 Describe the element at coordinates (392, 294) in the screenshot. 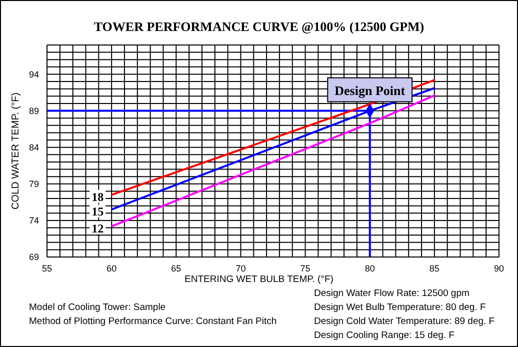

I see `text: Design Water Flow Rate: 12500 gpm` at that location.